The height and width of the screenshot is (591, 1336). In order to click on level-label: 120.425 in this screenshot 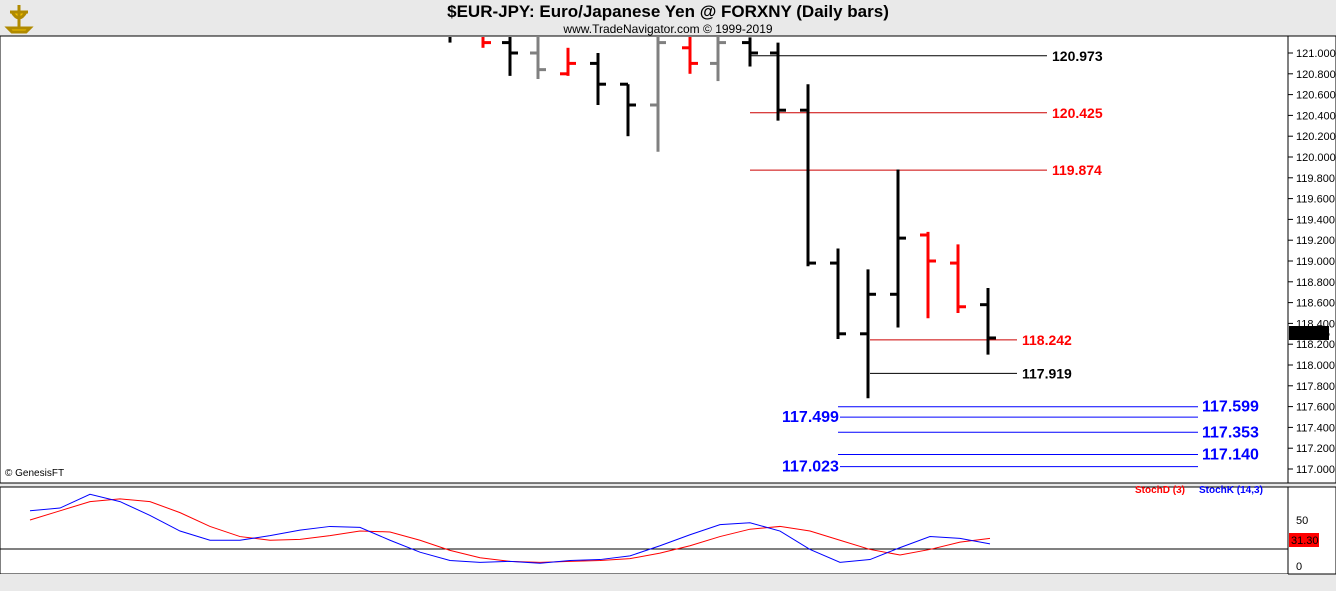, I will do `click(1077, 113)`.